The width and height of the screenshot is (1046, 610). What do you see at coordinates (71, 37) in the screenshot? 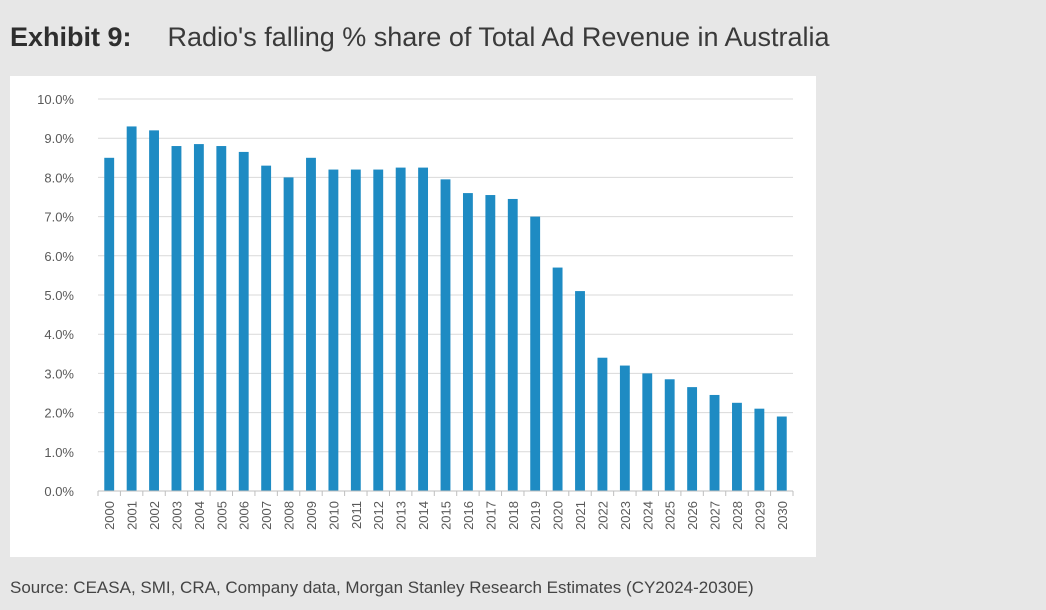
I see `exhibit-label: Exhibit 9:` at bounding box center [71, 37].